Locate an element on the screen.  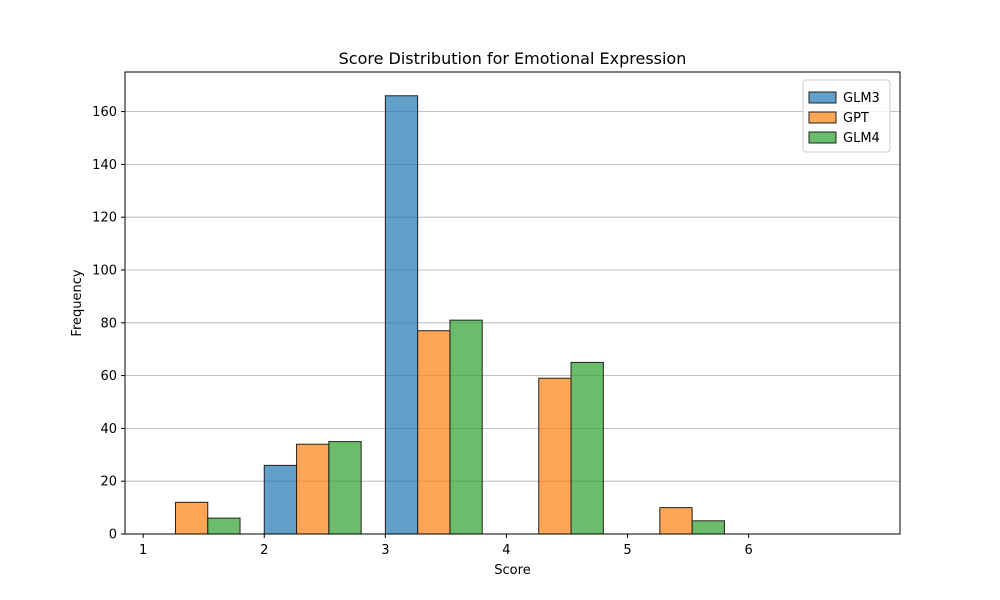
y-axis: 0 20 40 60 80 100 120 140 160 is located at coordinates (108, 324).